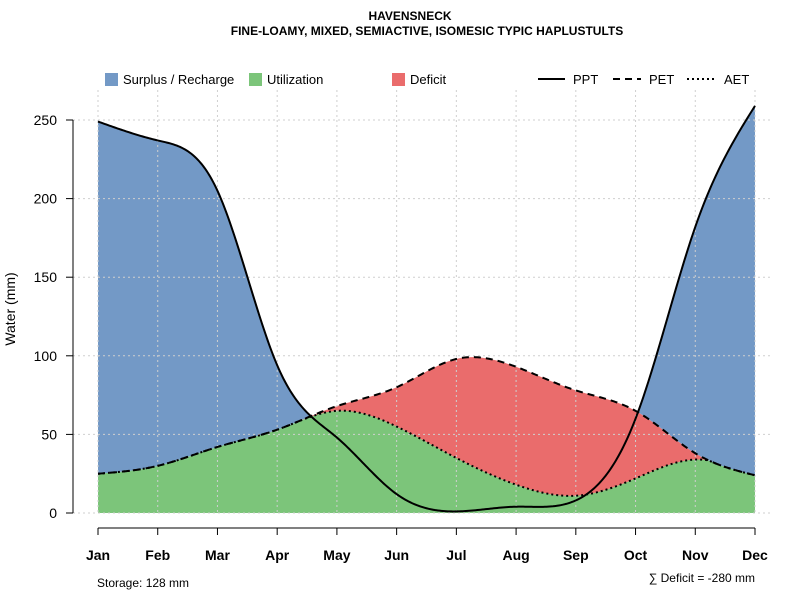 The height and width of the screenshot is (600, 800). What do you see at coordinates (636, 555) in the screenshot?
I see `x-tick-label-oct: Oct` at bounding box center [636, 555].